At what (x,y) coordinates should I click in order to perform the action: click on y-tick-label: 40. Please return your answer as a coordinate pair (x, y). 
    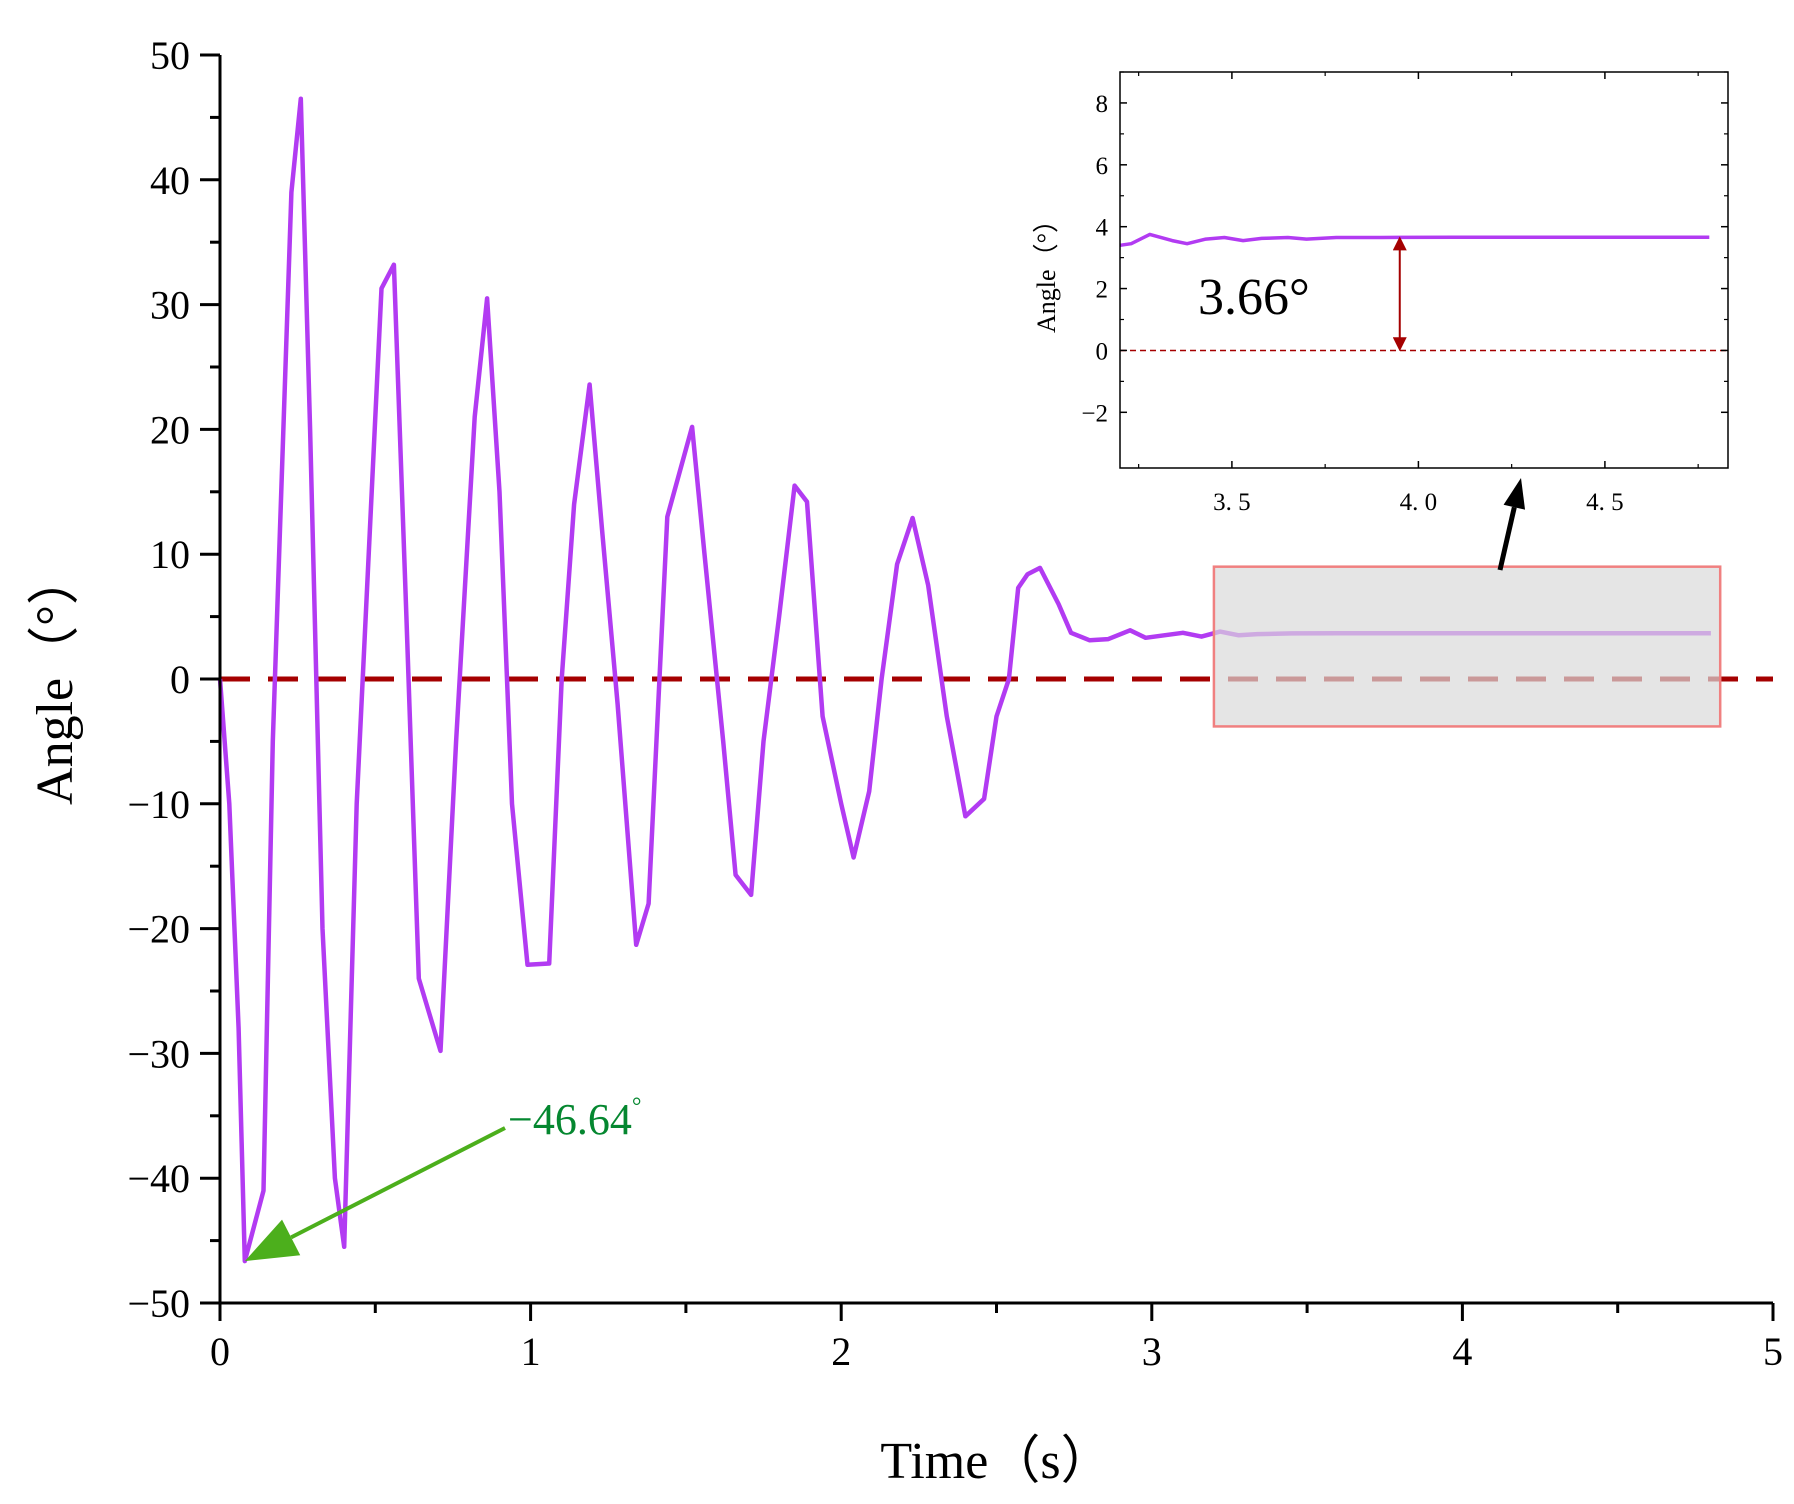
    Looking at the image, I should click on (170, 180).